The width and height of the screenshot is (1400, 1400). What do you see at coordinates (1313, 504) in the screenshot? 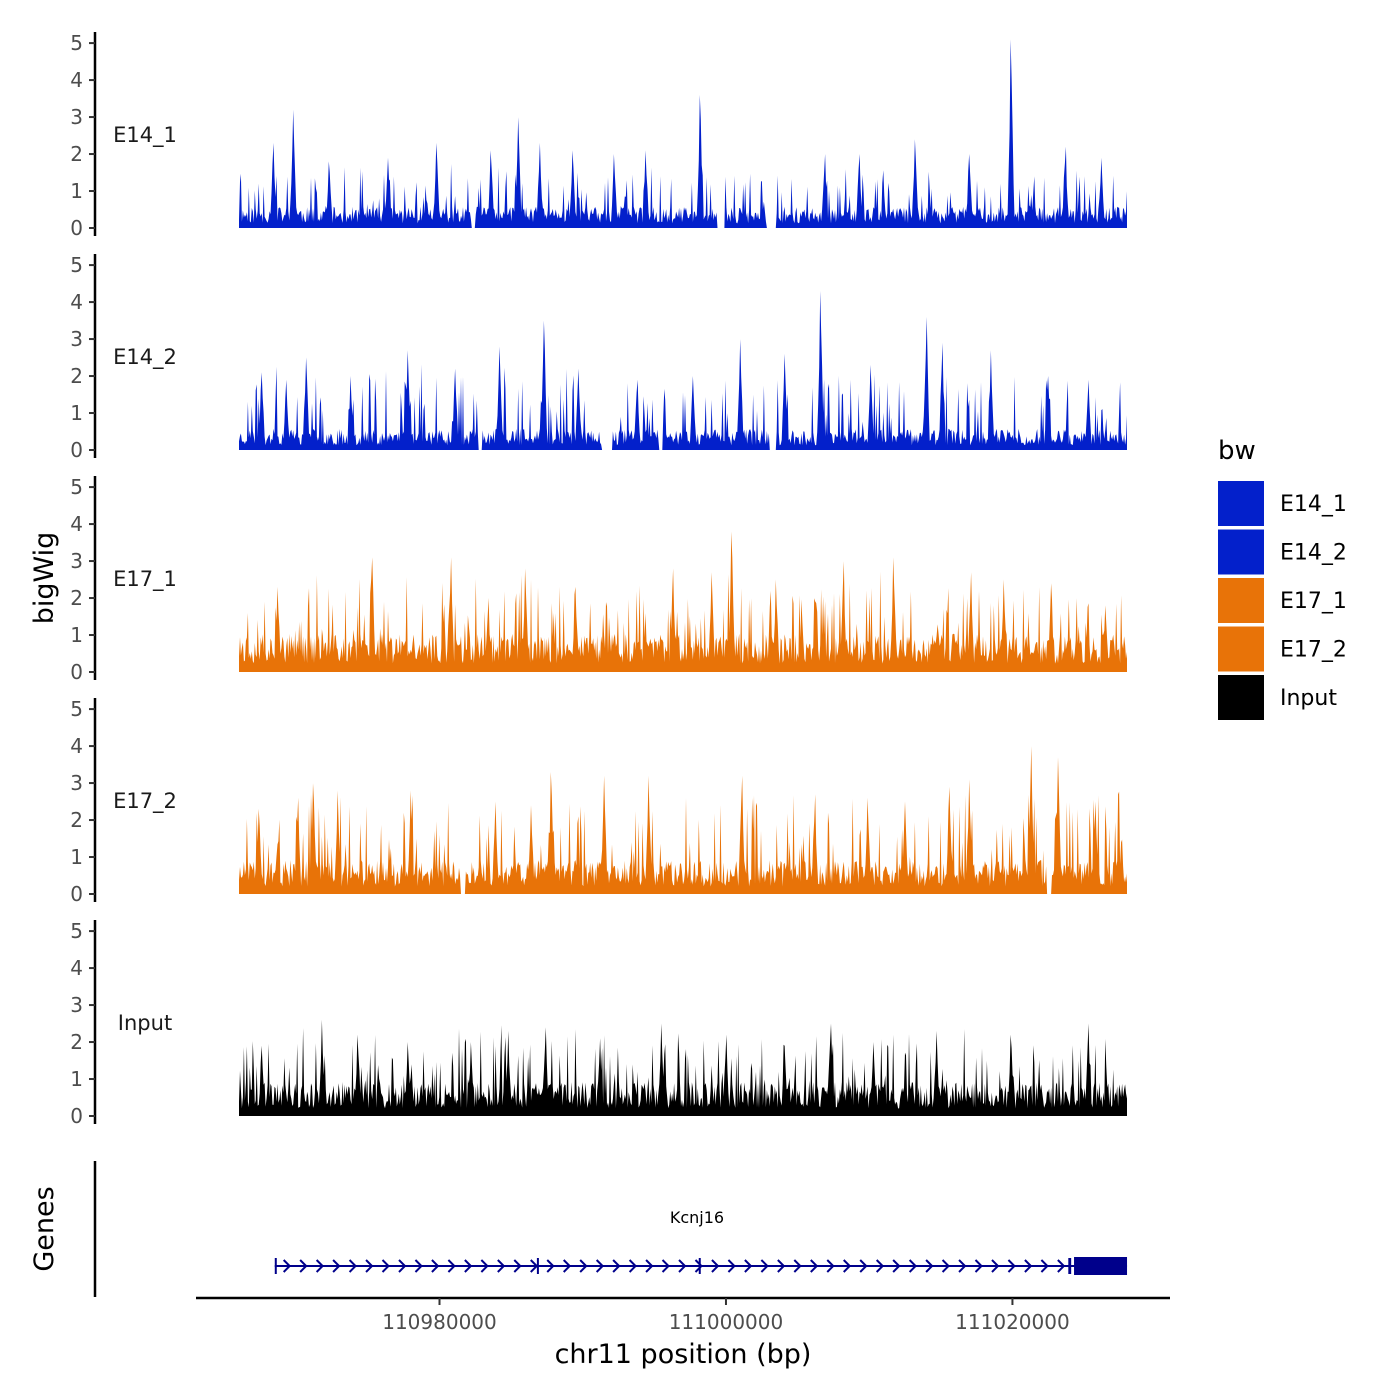
I see `legend-label: E14_1` at bounding box center [1313, 504].